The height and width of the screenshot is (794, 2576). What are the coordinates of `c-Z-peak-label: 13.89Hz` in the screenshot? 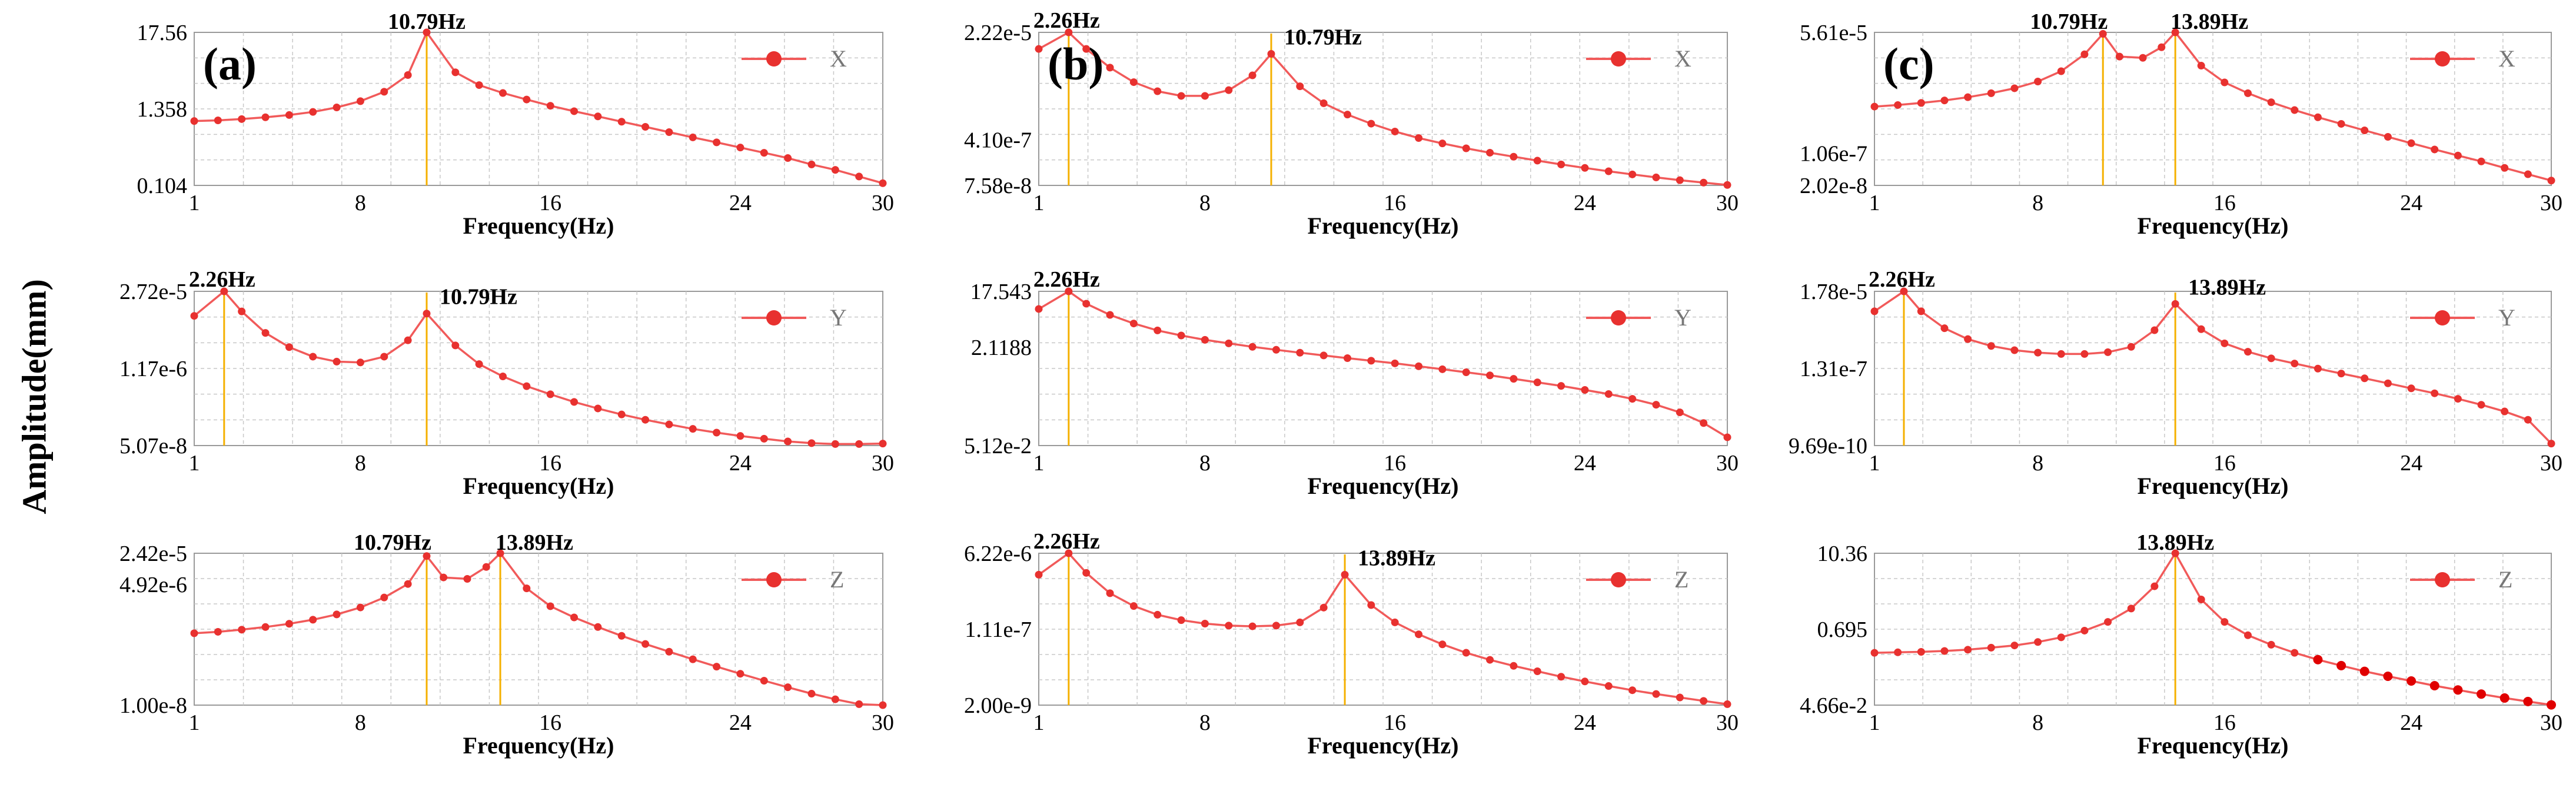 It's located at (2175, 542).